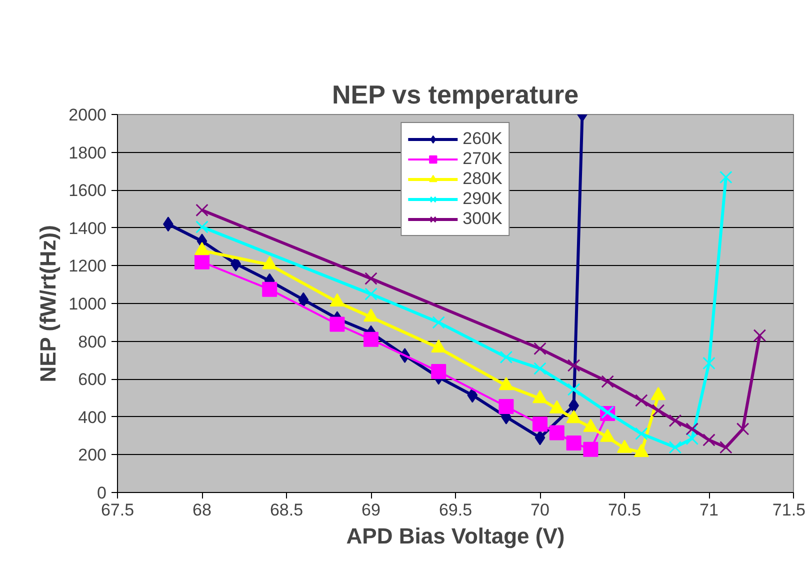  Describe the element at coordinates (455, 95) in the screenshot. I see `chart-title: NEP vs temperature` at that location.